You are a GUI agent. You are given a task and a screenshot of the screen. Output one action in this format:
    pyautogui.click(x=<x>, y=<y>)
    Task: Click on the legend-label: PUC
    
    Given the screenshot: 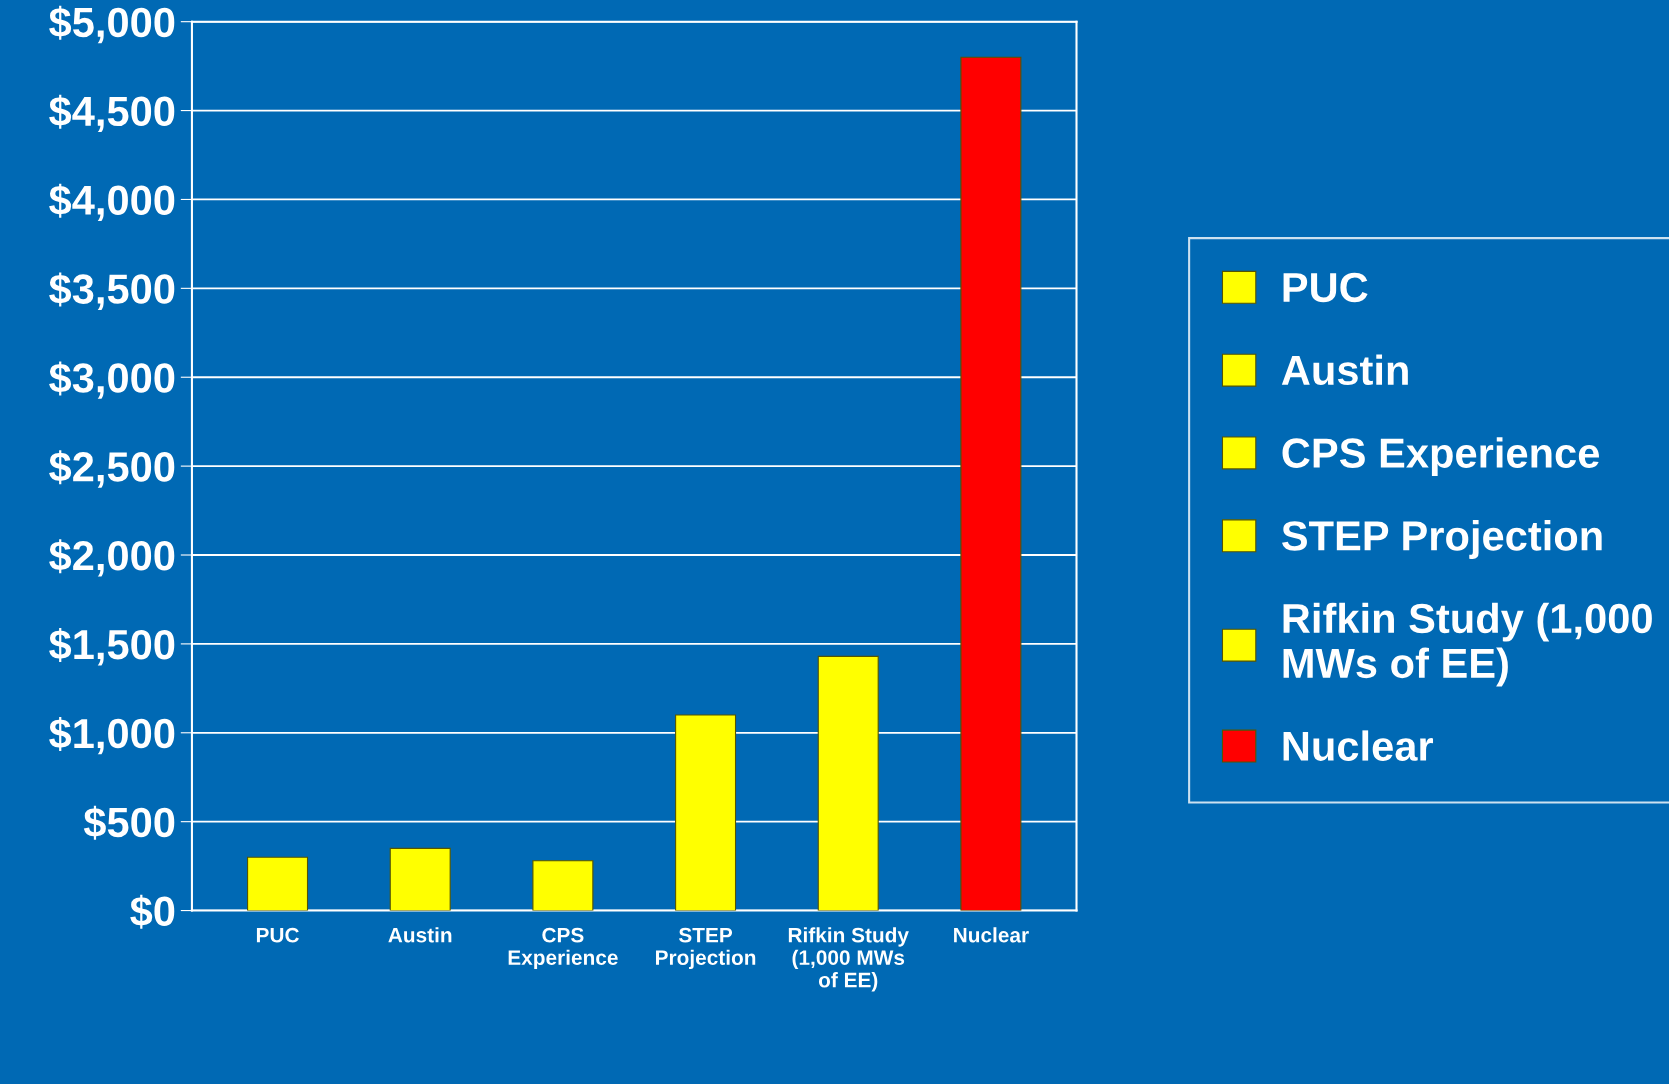 What is the action you would take?
    pyautogui.click(x=1325, y=287)
    